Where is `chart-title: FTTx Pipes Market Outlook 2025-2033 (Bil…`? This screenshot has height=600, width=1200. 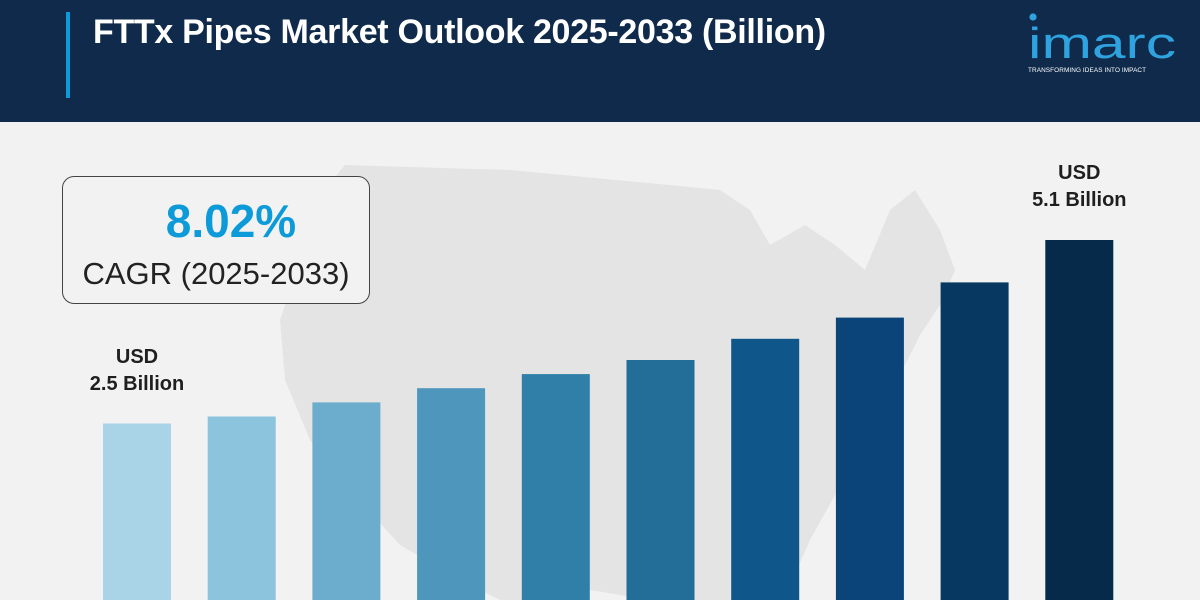 chart-title: FTTx Pipes Market Outlook 2025-2033 (Bil… is located at coordinates (459, 32).